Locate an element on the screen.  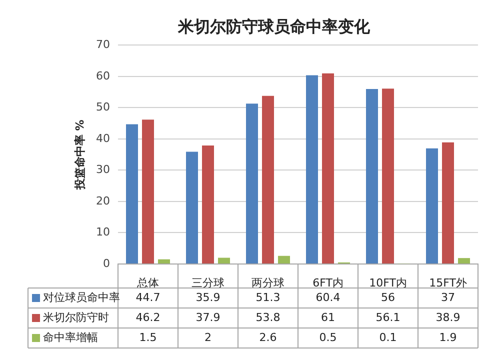
legend-label: 对位球员命中率 is located at coordinates (81, 297).